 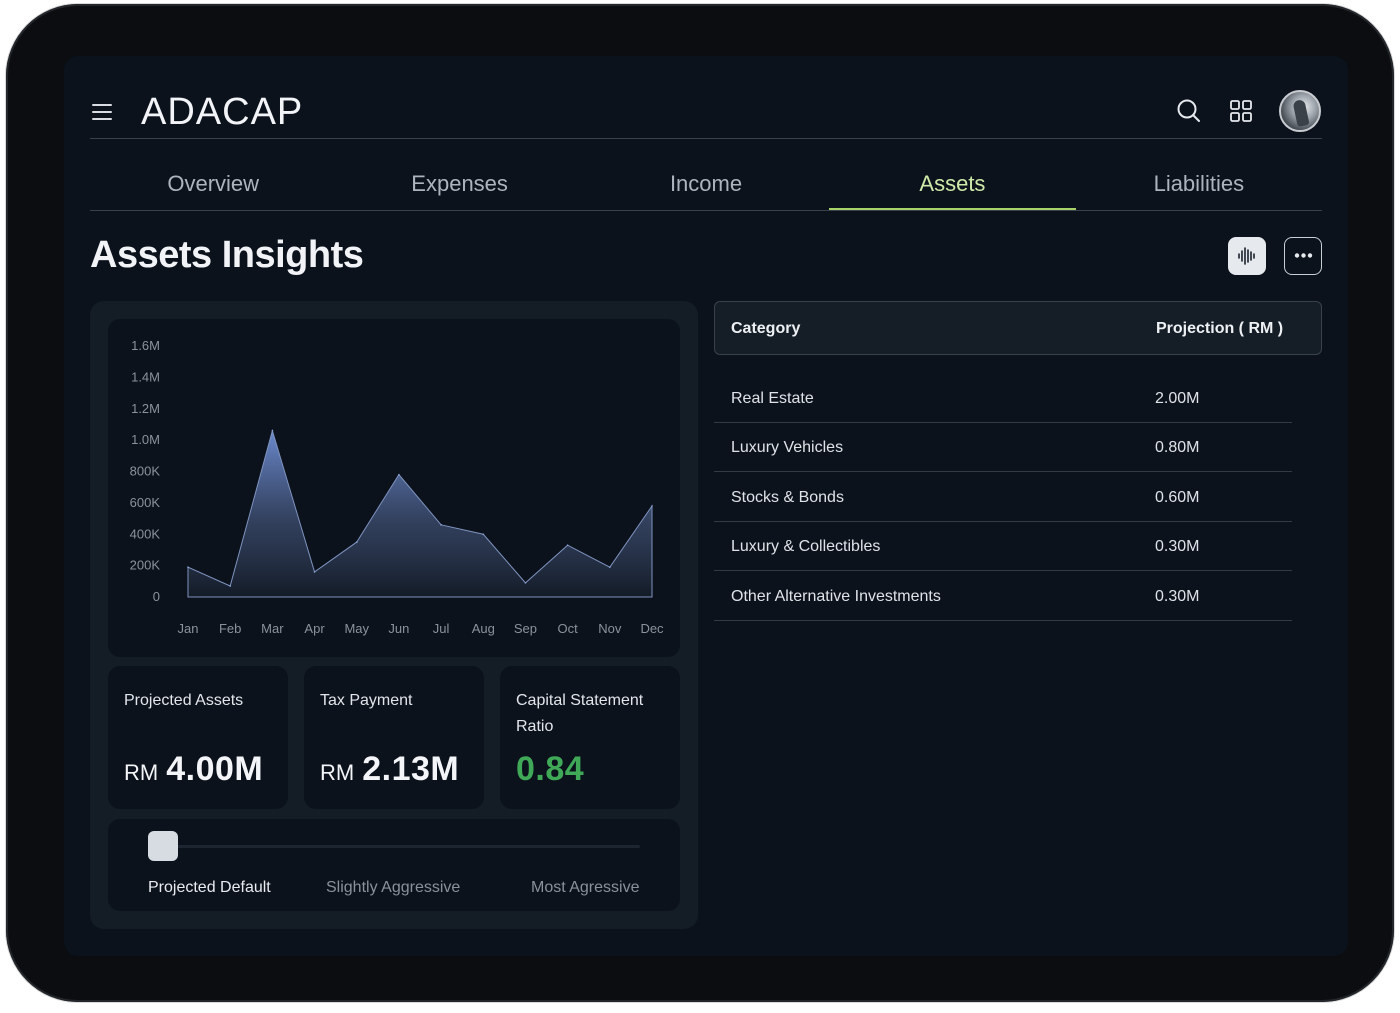 I want to click on grid-apps-icon, so click(x=1241, y=111).